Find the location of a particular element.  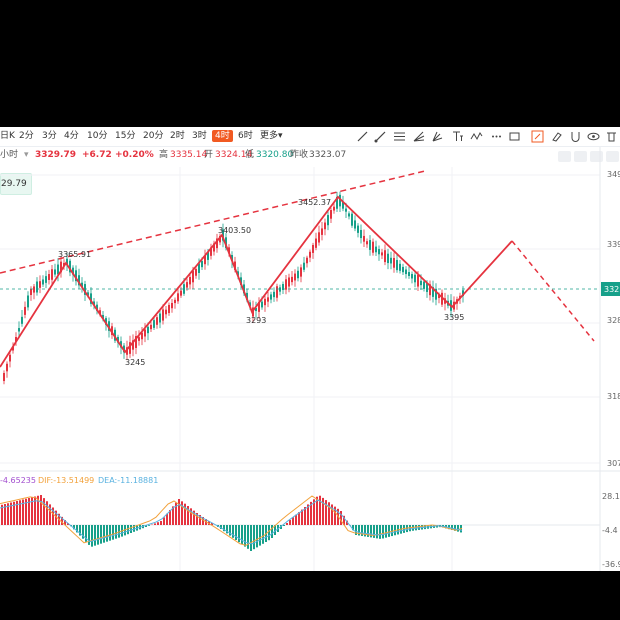

period-label: 小时 is located at coordinates (9, 155).